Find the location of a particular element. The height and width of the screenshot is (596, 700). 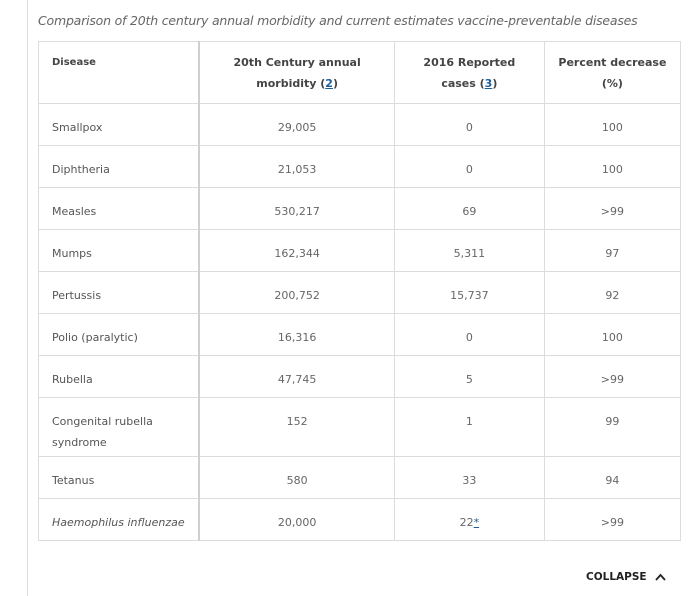

table-row: Congenital rubella syndrome 152 1 99 is located at coordinates (360, 427).